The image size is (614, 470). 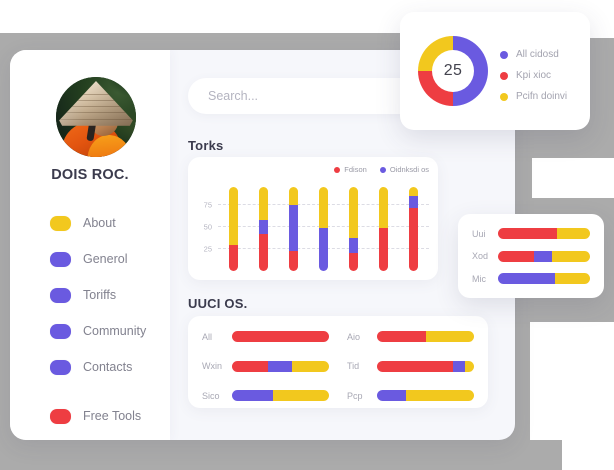 What do you see at coordinates (211, 395) in the screenshot?
I see `horizontal-bar-label: Sico` at bounding box center [211, 395].